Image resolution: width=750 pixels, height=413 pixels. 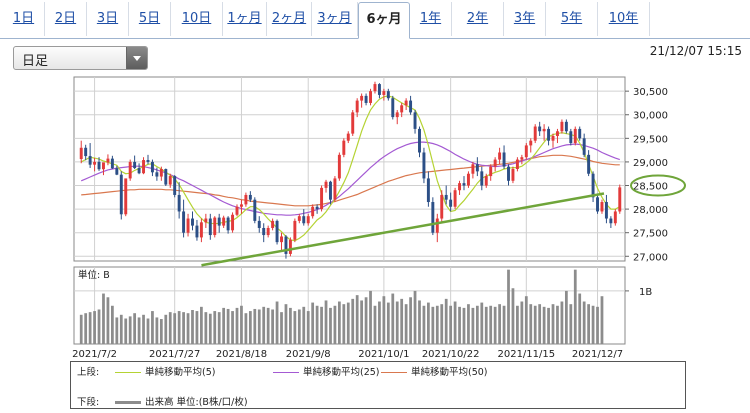 I want to click on tab-12: 3年, so click(x=525, y=19).